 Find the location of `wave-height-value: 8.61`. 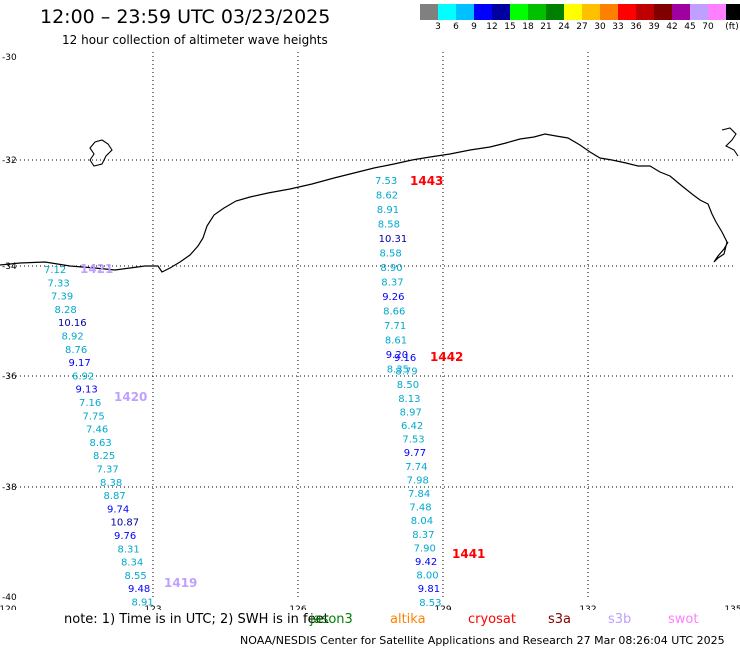

wave-height-value: 8.61 is located at coordinates (396, 341).